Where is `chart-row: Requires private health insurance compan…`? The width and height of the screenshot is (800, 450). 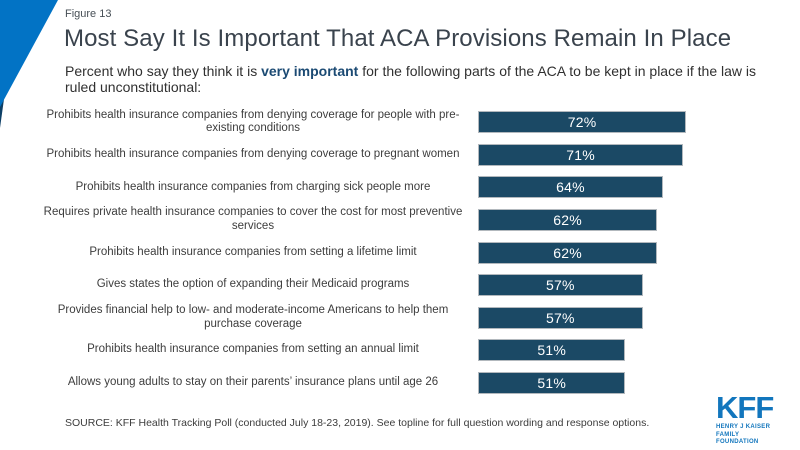 chart-row: Requires private health insurance compan… is located at coordinates (402, 220).